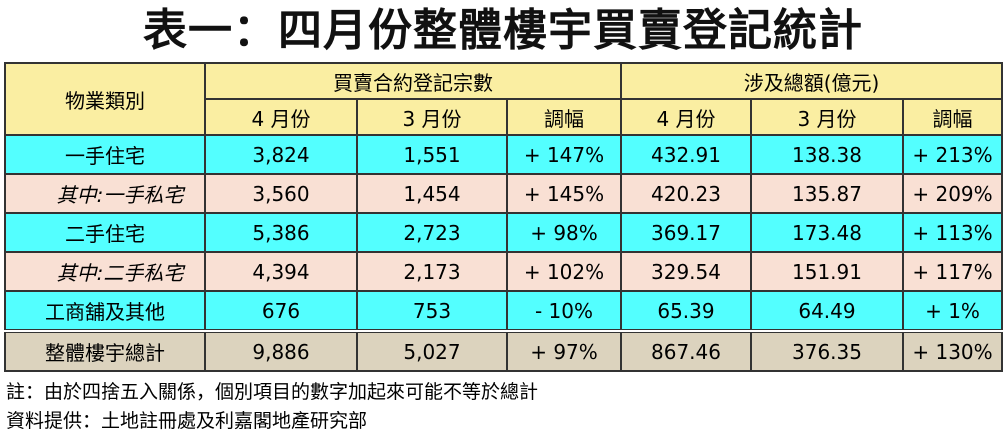  Describe the element at coordinates (272, 392) in the screenshot. I see `footnote: 註：由於四捨五入關係，個別項目的數字加起來可能不等於總計` at that location.